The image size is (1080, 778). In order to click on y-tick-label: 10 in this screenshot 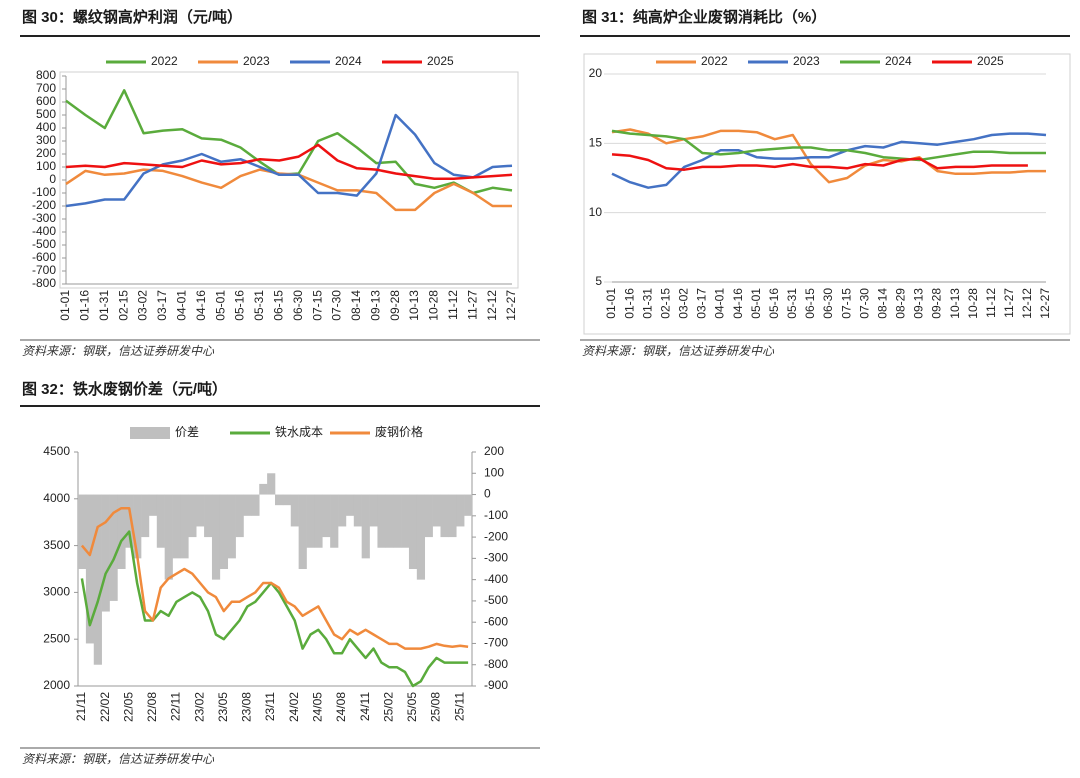, I will do `click(596, 212)`.